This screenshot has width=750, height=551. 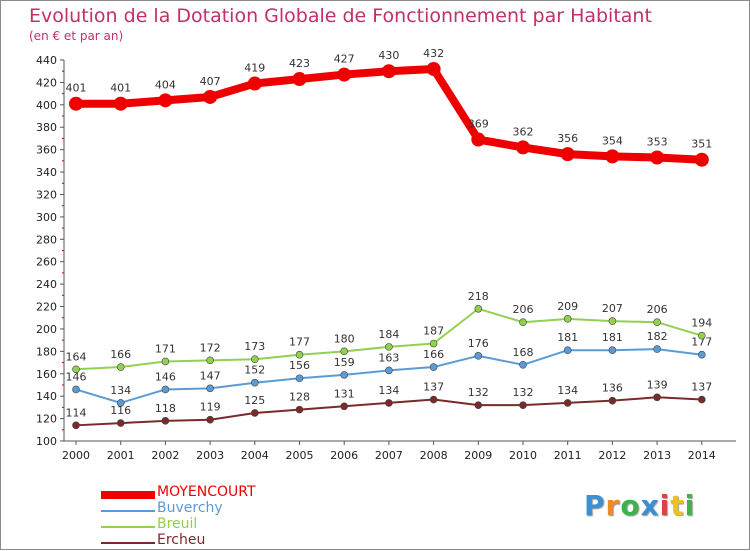 I want to click on y-tick-label: 140, so click(x=46, y=396).